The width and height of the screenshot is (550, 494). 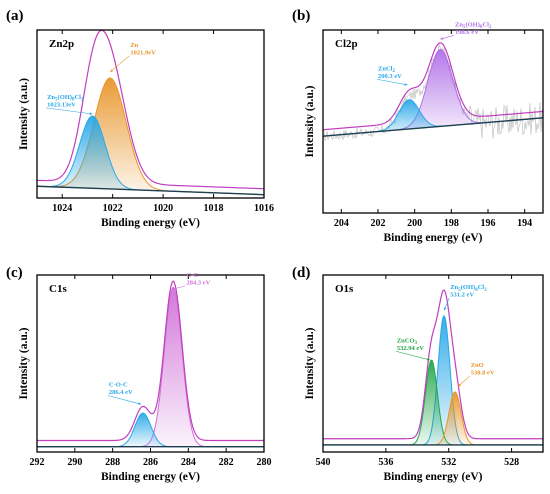 What do you see at coordinates (150, 462) in the screenshot?
I see `x-tick-label: 286` at bounding box center [150, 462].